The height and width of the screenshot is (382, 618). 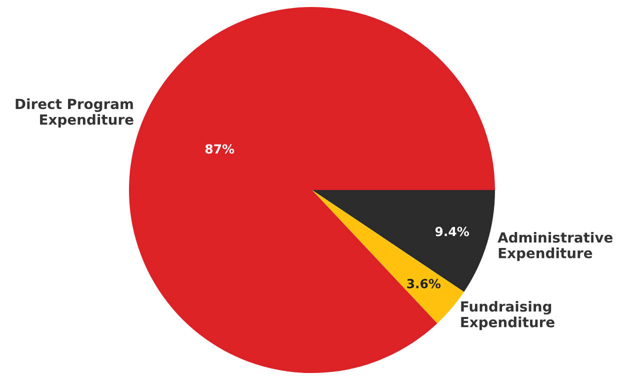 I want to click on data-label: 3.6%, so click(x=424, y=283).